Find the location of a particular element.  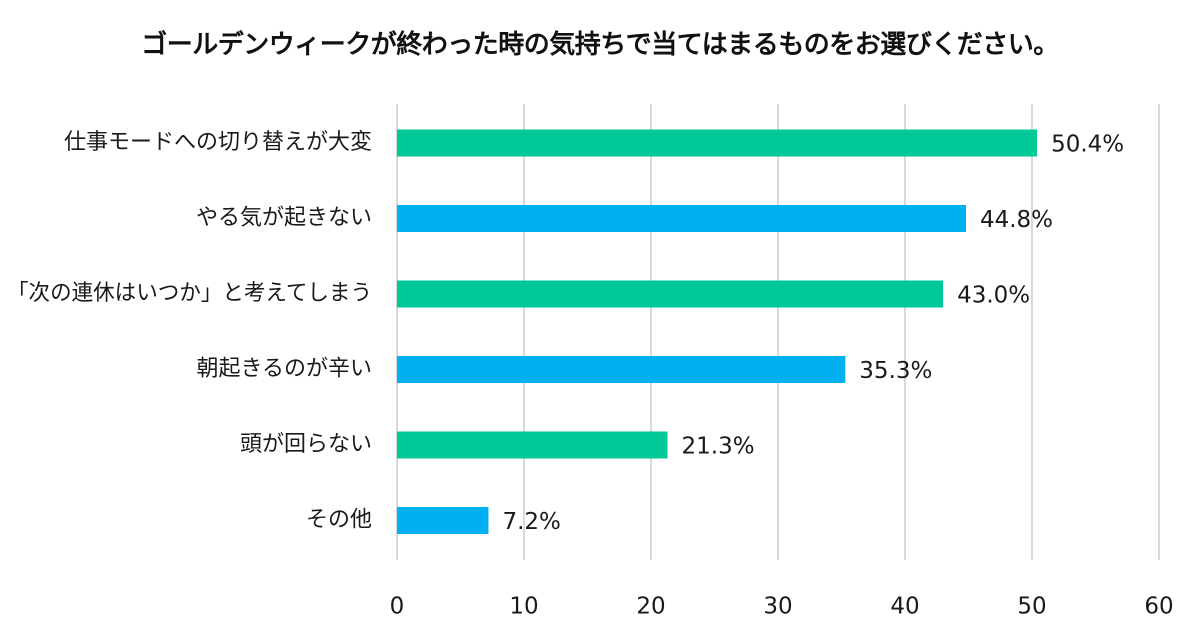

category-label: やる気が起きない is located at coordinates (284, 218).